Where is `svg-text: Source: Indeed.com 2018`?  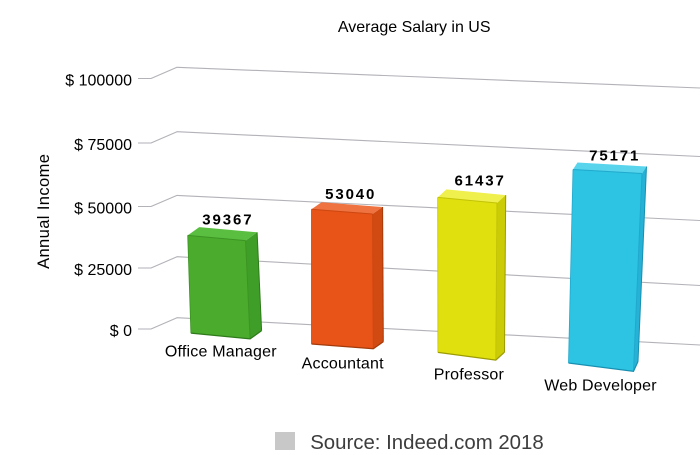
svg-text: Source: Indeed.com 2018 is located at coordinates (427, 443).